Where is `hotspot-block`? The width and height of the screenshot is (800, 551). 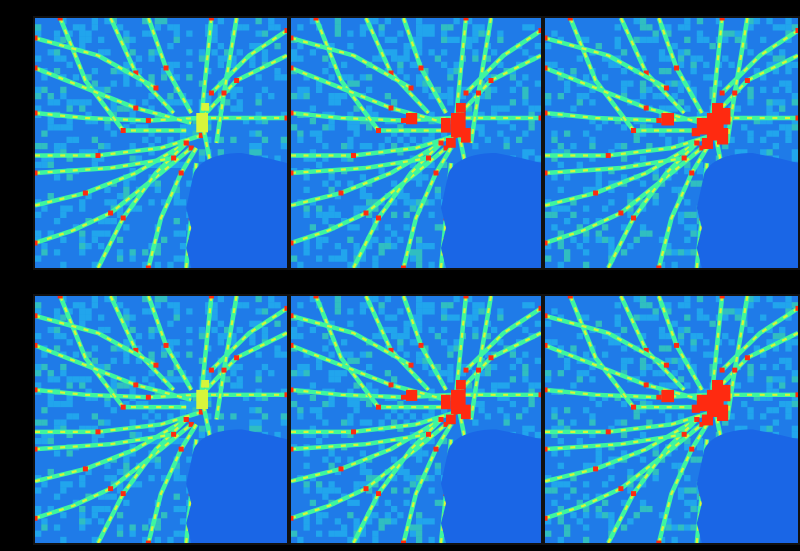 hotspot-block is located at coordinates (696, 132).